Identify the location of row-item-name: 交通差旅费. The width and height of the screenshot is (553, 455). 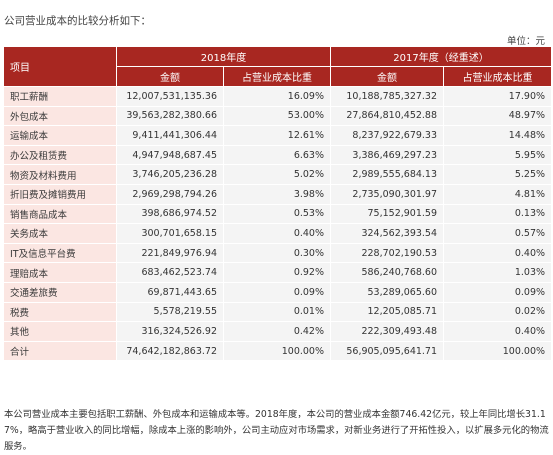
(60, 292).